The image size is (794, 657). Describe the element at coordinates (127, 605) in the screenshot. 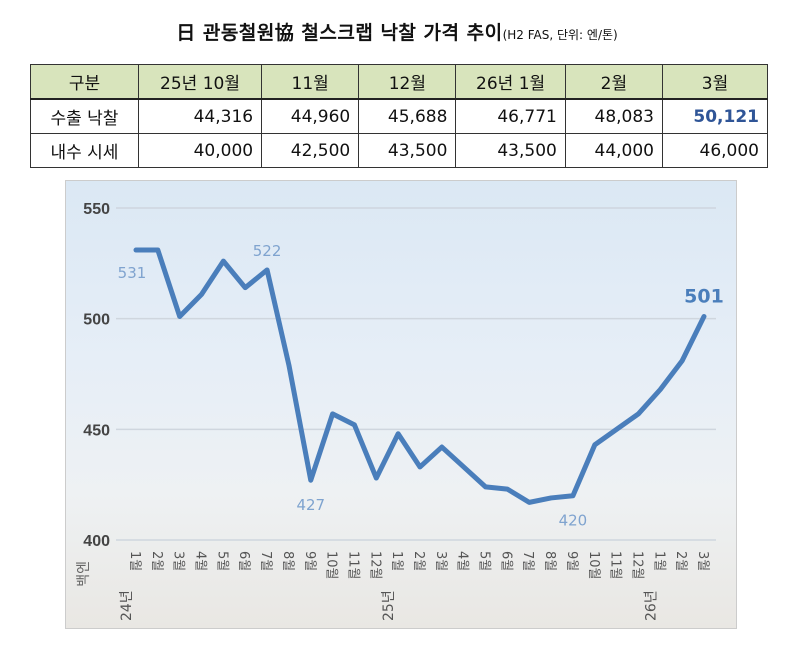

I see `x-year-label: 24년` at that location.